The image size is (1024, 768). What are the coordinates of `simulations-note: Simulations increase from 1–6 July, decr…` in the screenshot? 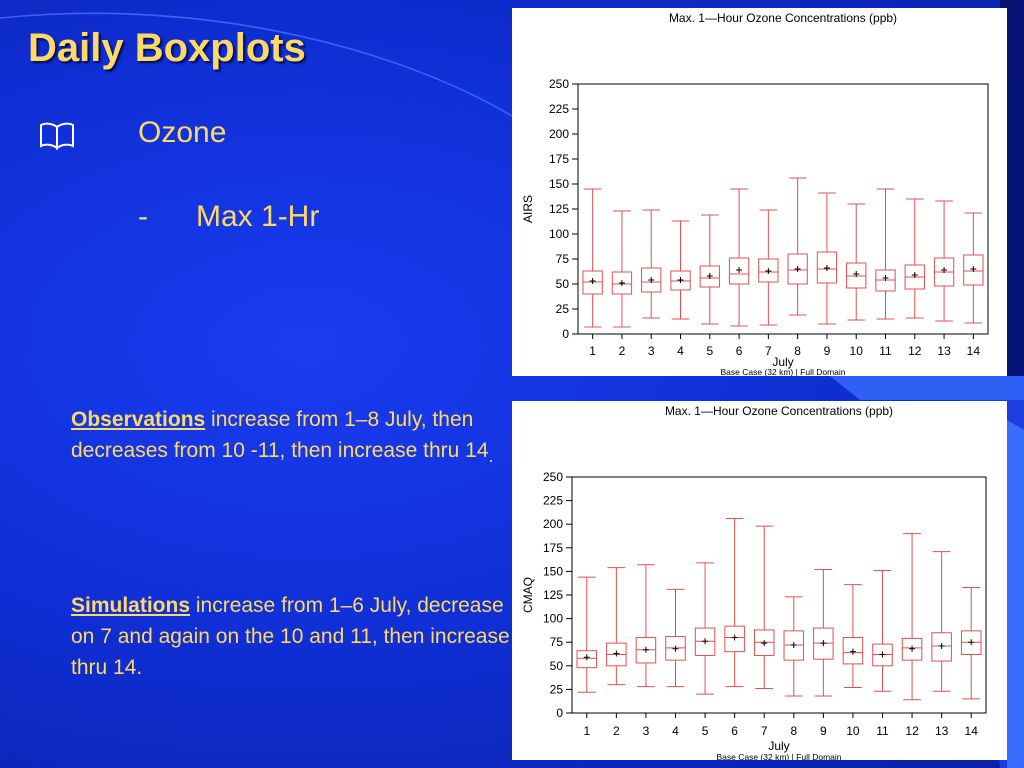 It's located at (291, 636).